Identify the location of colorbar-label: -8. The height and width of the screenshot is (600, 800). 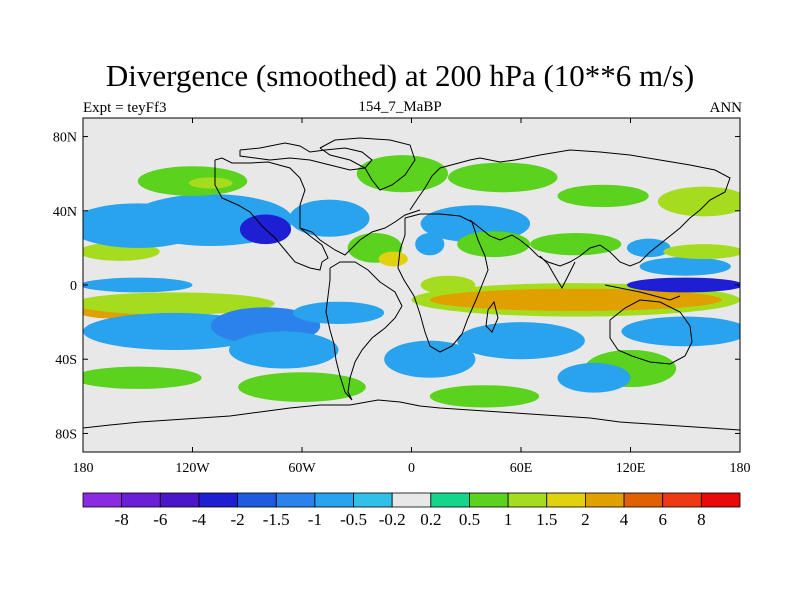
(122, 519).